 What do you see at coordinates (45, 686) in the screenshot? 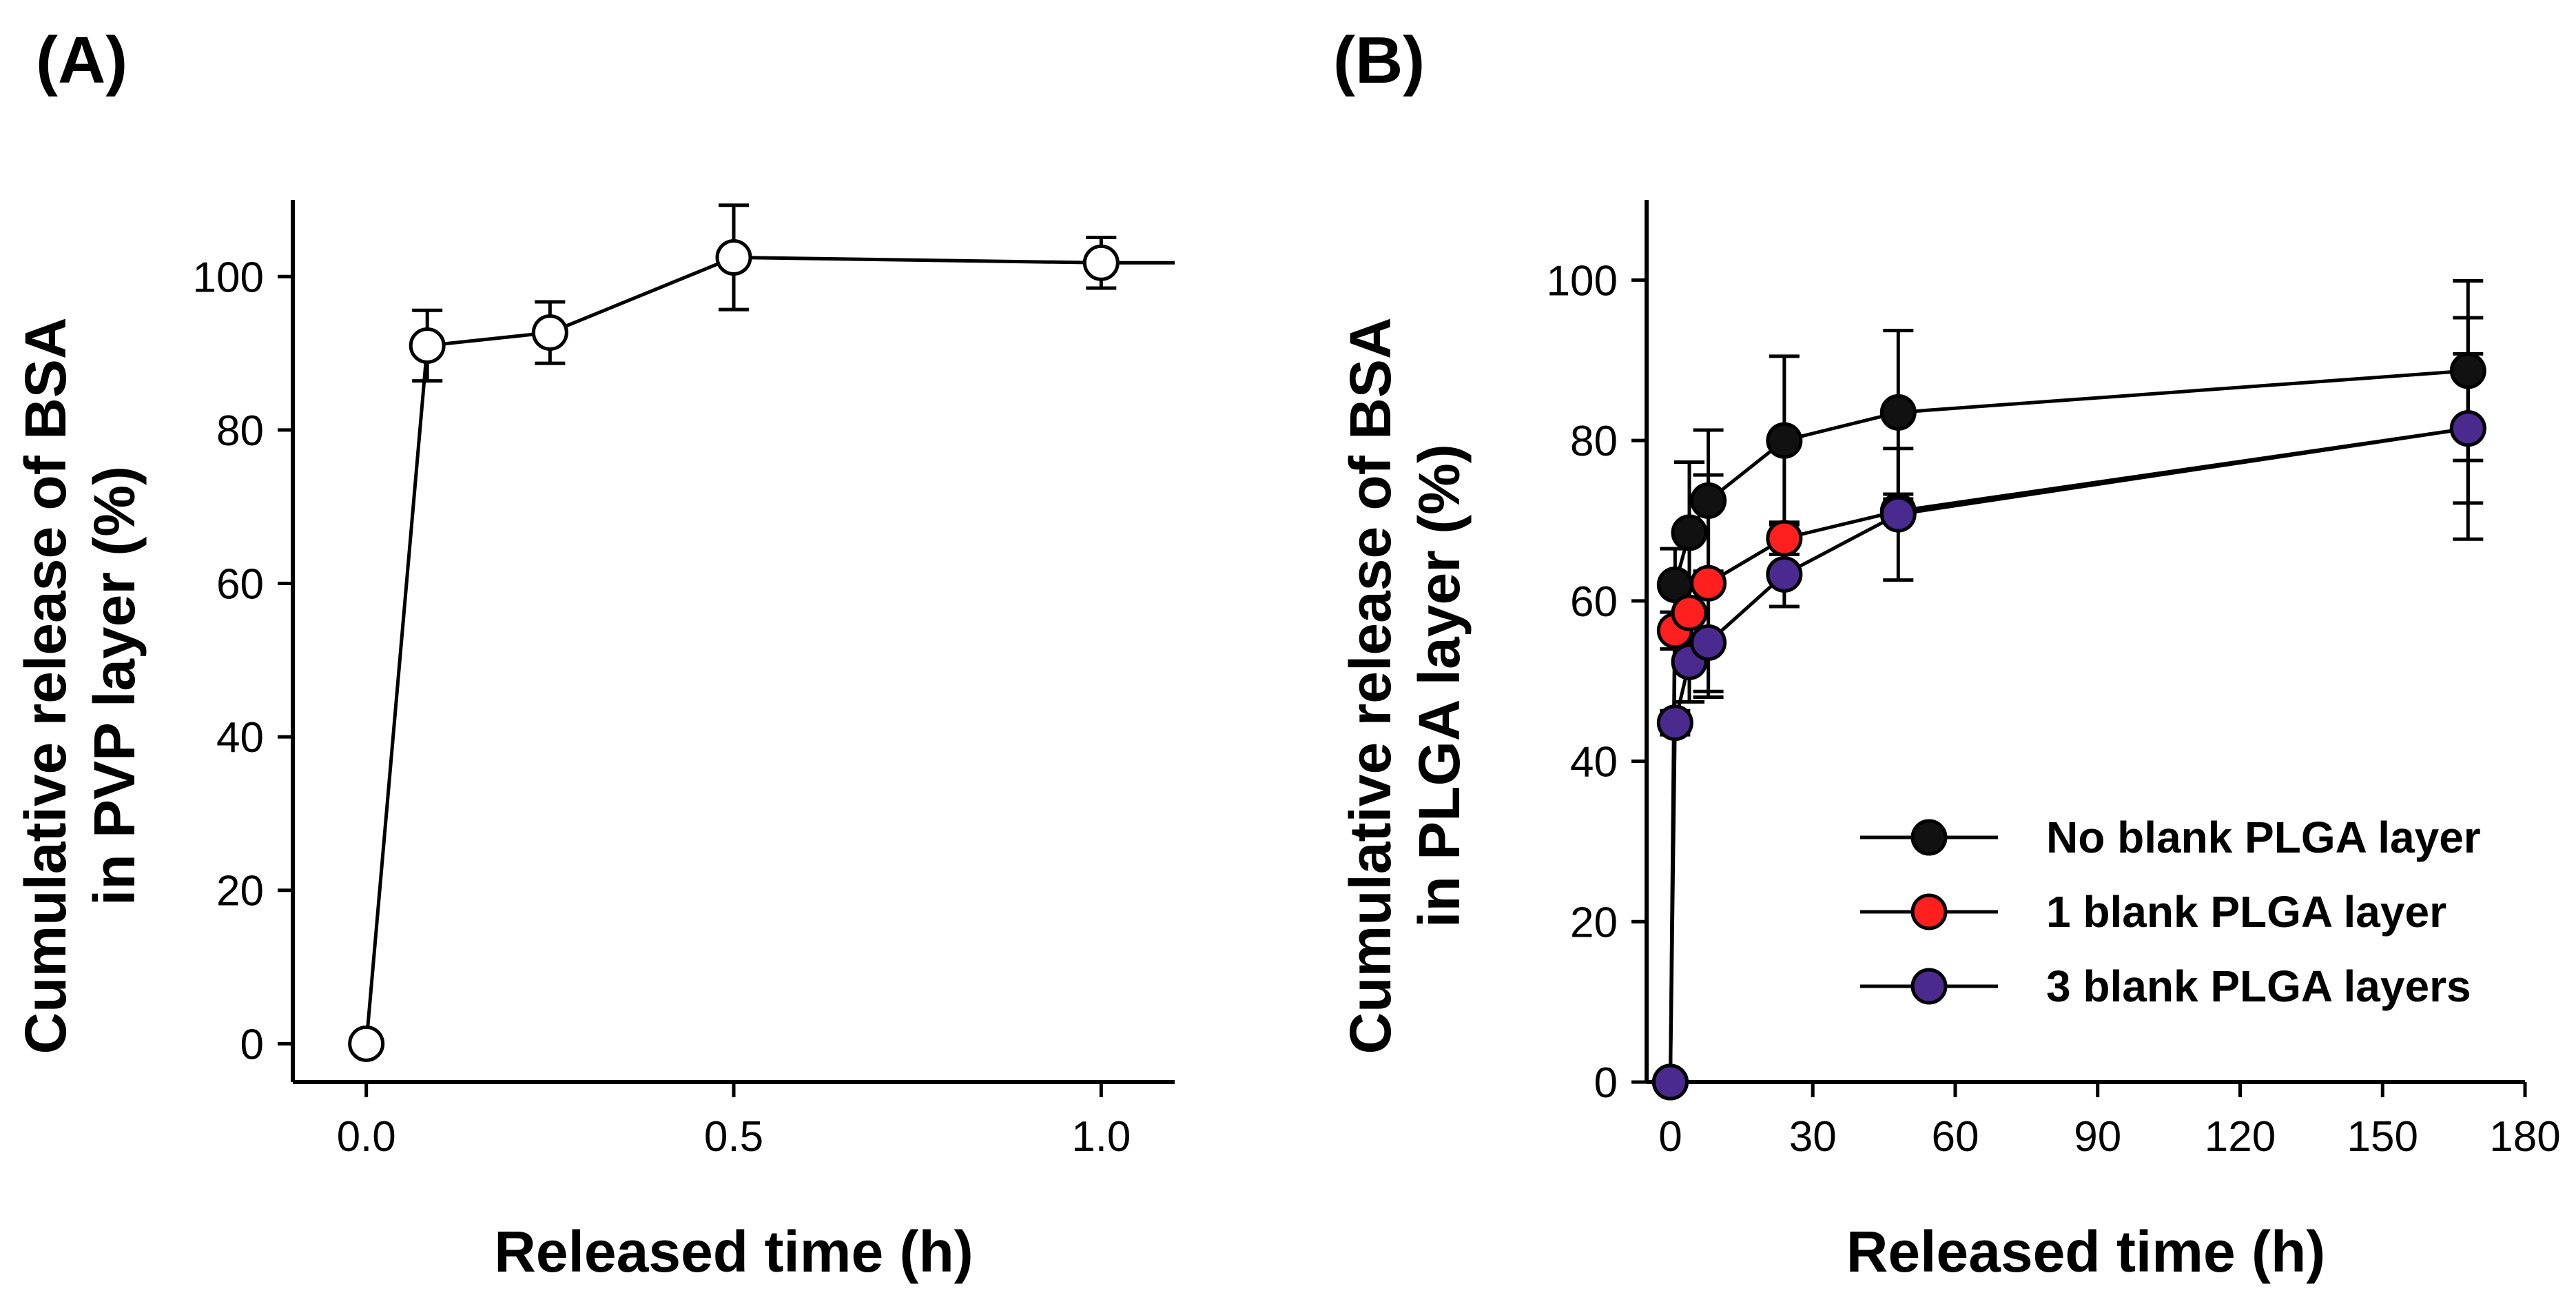
I see `panel-a-y-axis-title-line-1: Cumulative release of BSA` at bounding box center [45, 686].